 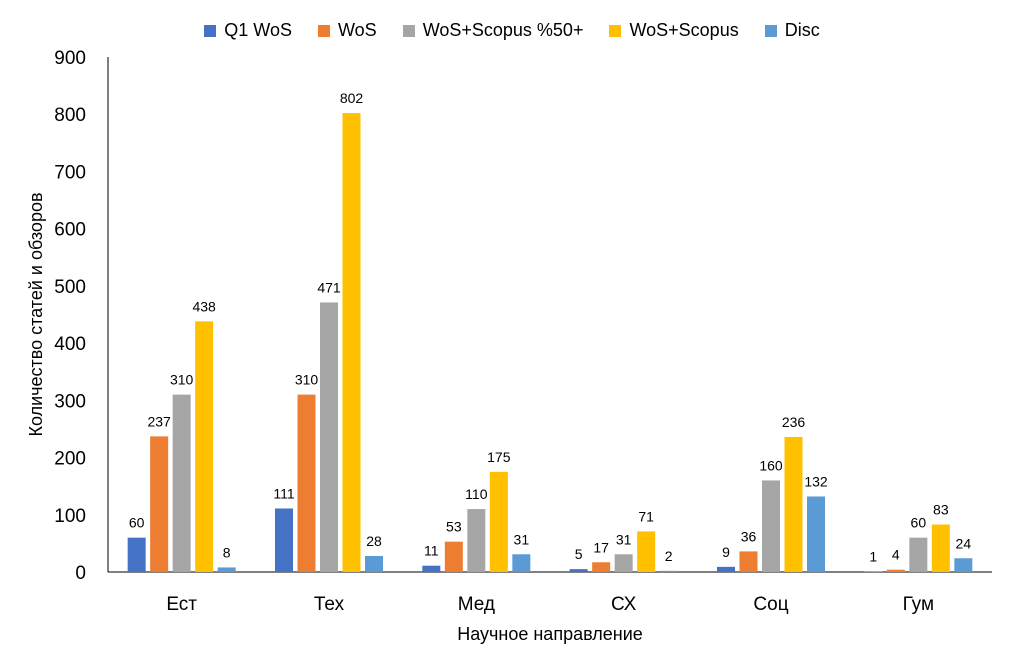 What do you see at coordinates (204, 306) in the screenshot?
I see `data-label: 438` at bounding box center [204, 306].